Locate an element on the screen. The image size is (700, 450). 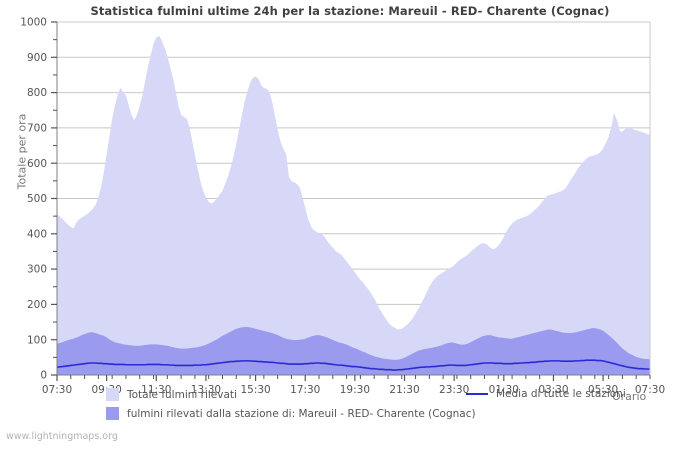
svg-text: 200 is located at coordinates (37, 305).